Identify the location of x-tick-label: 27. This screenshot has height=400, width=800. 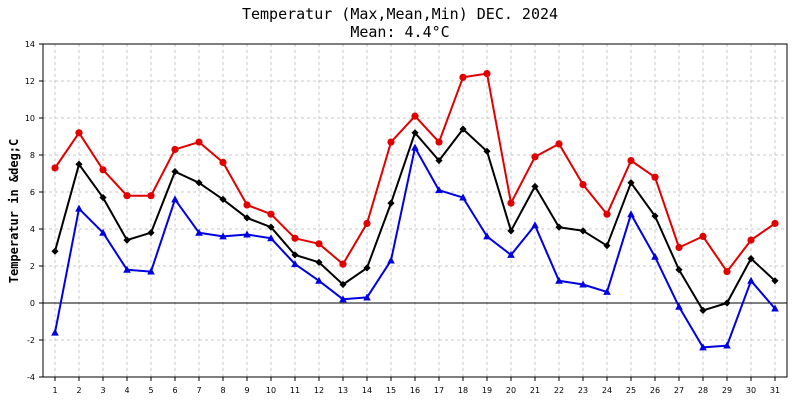
(679, 390).